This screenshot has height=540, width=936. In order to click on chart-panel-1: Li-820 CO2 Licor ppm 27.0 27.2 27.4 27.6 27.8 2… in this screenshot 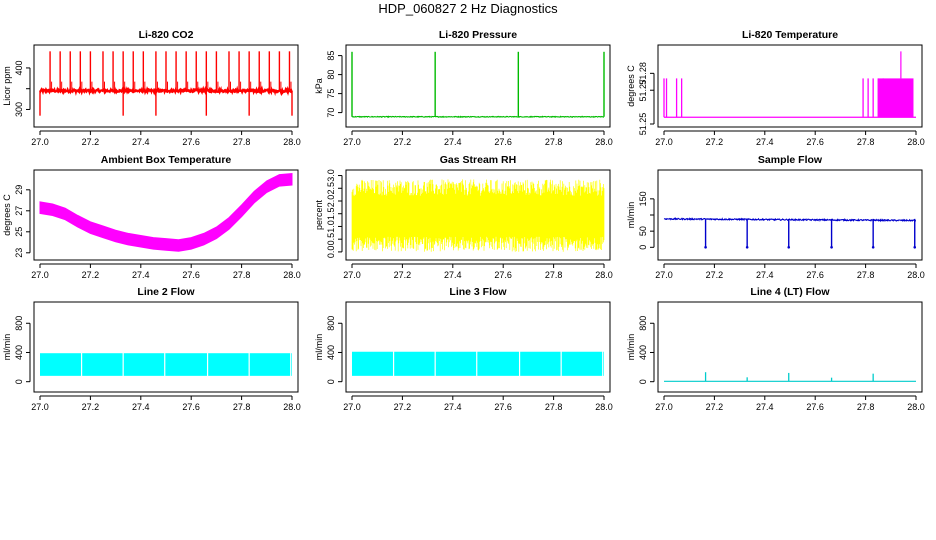, I will do `click(151, 88)`.